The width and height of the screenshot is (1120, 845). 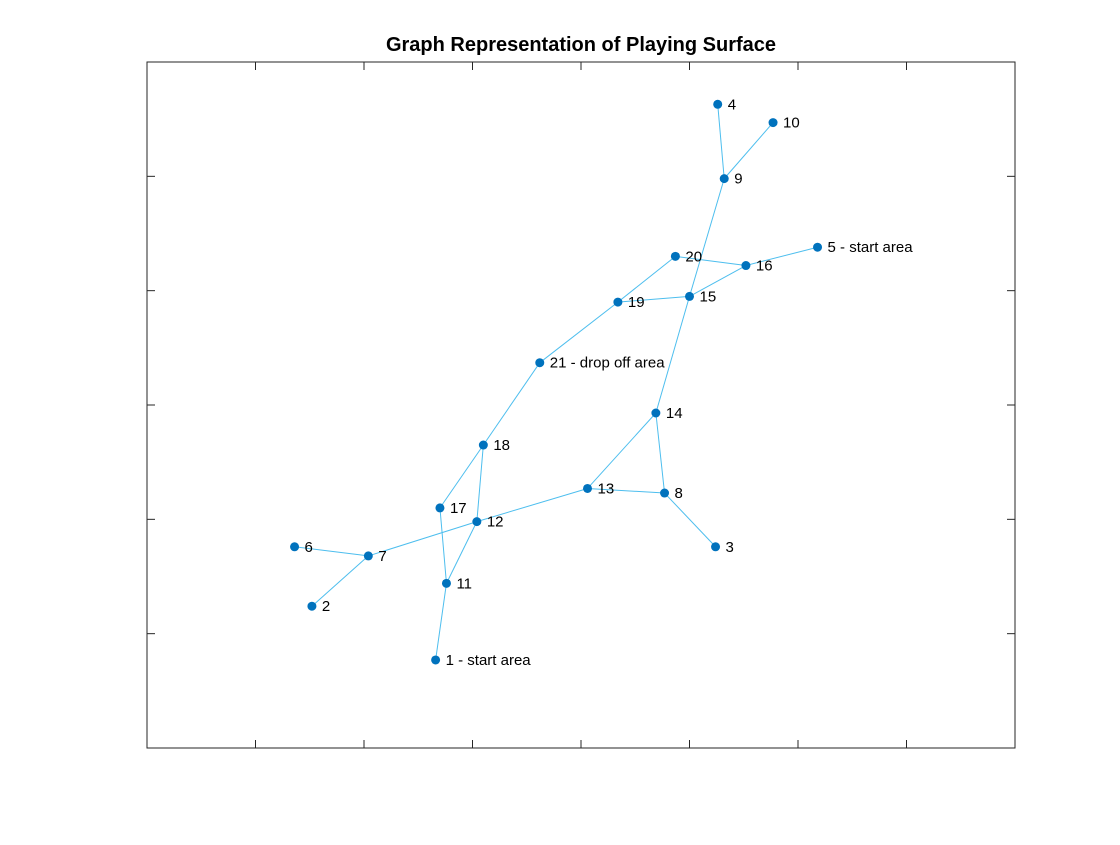 I want to click on node-label: 4, so click(x=732, y=104).